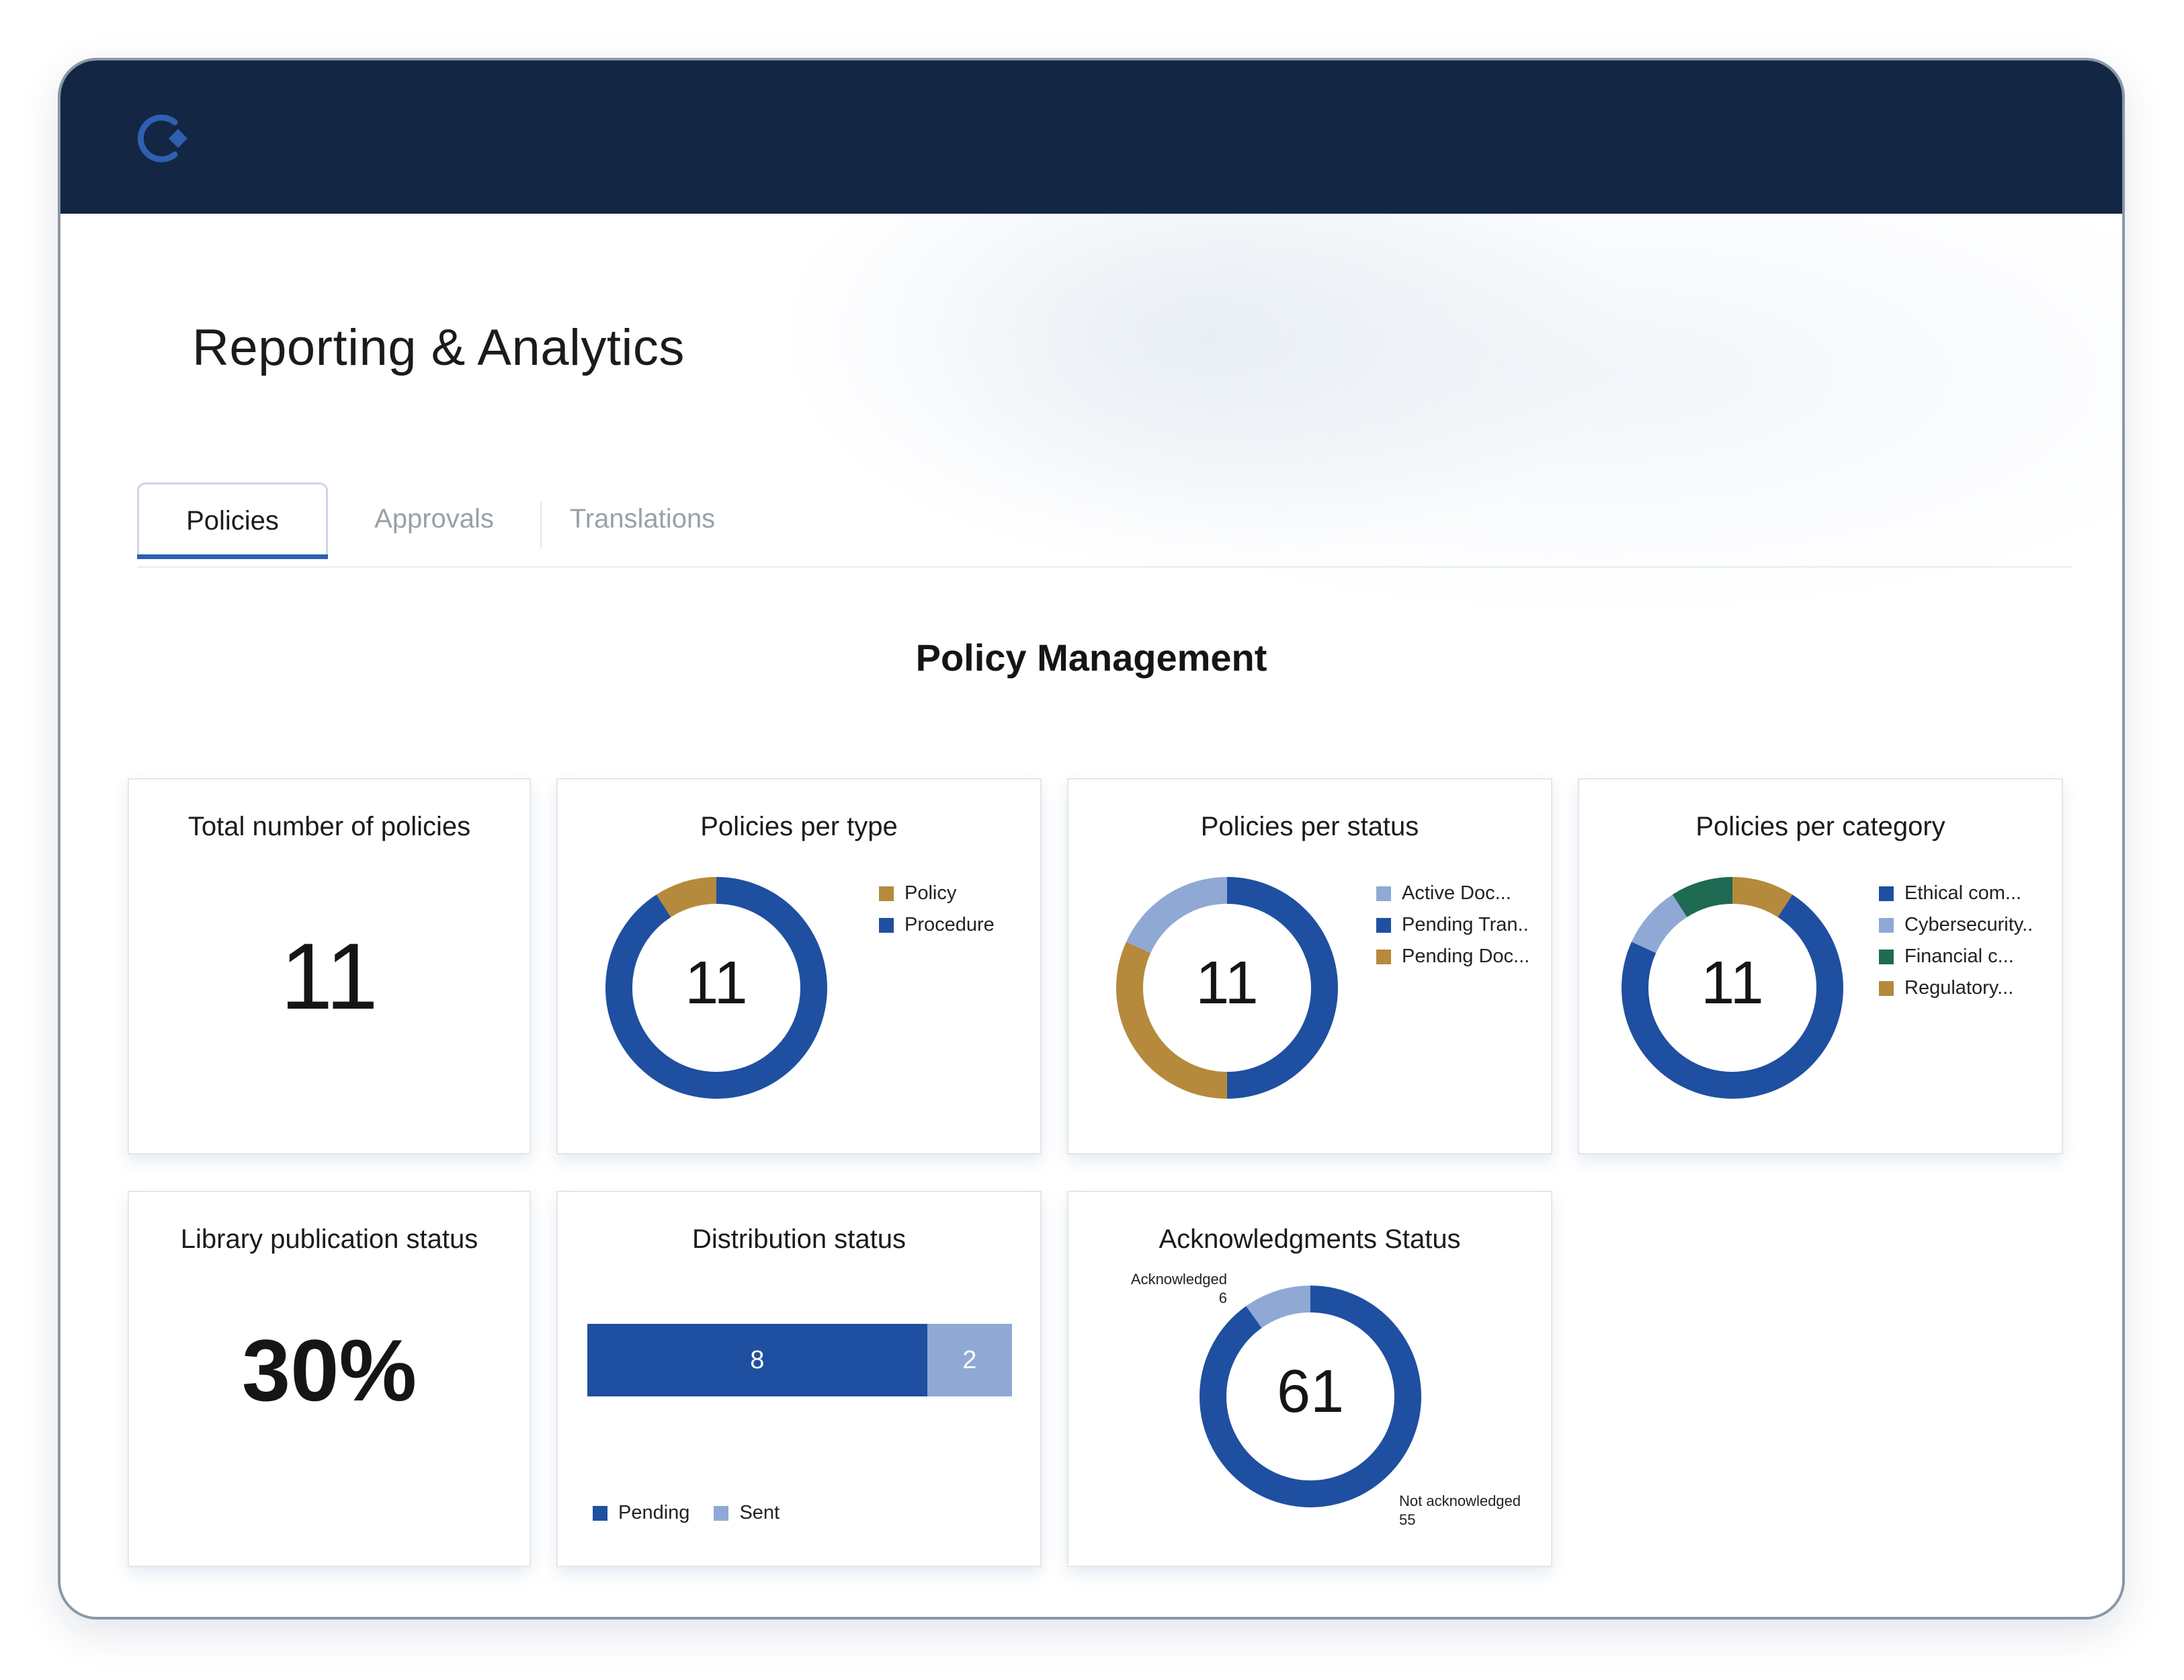  I want to click on card-title: Distribution status, so click(799, 1239).